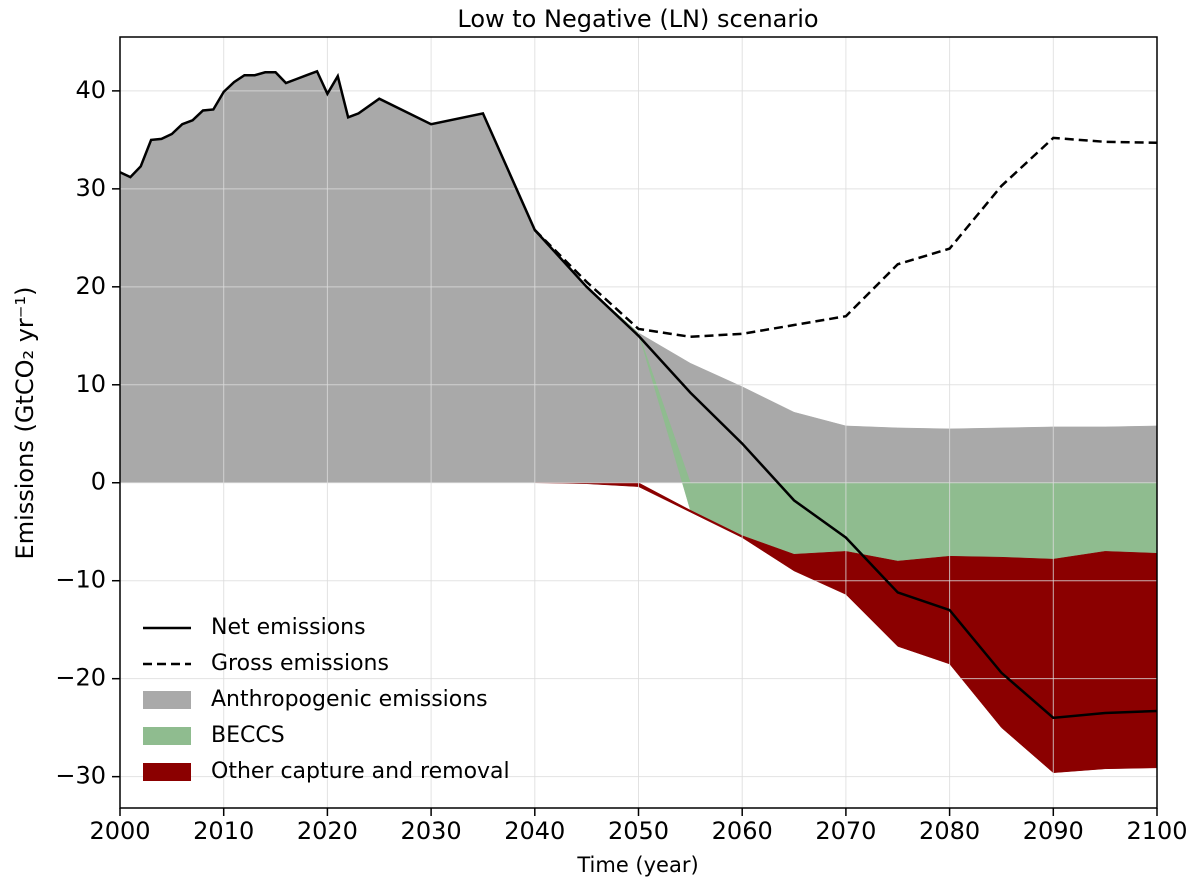  Describe the element at coordinates (638, 831) in the screenshot. I see `x-tick-label: 2050` at that location.